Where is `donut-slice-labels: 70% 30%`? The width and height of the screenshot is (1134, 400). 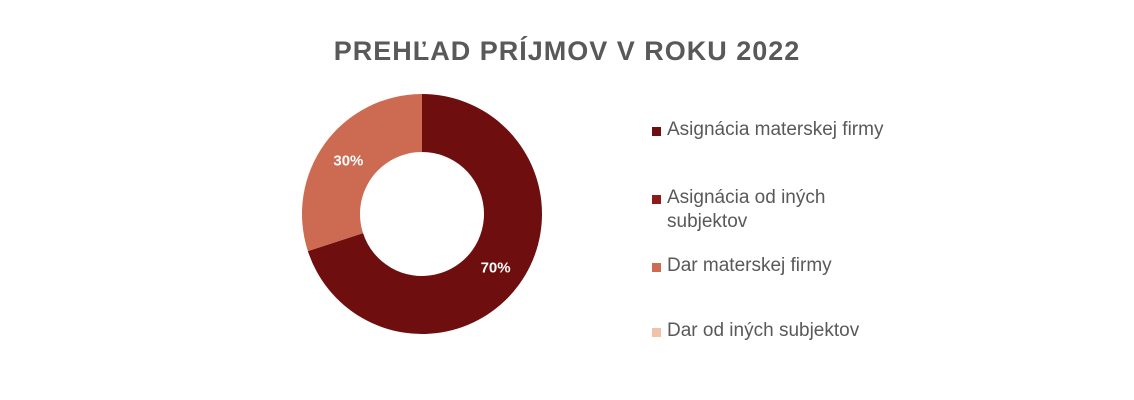
donut-slice-labels: 70% 30% is located at coordinates (421, 215).